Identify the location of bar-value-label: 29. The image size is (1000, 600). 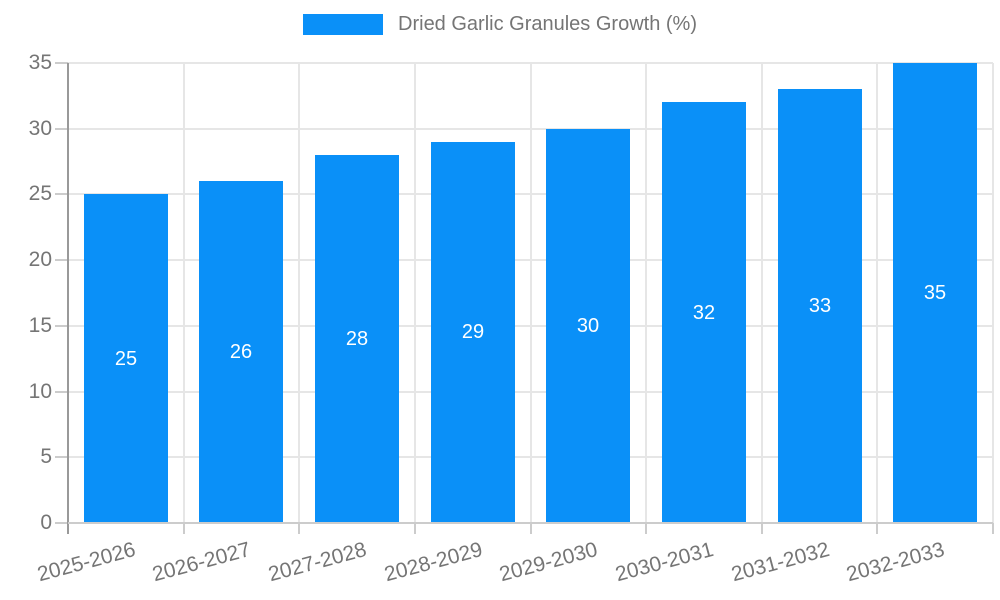
(473, 332).